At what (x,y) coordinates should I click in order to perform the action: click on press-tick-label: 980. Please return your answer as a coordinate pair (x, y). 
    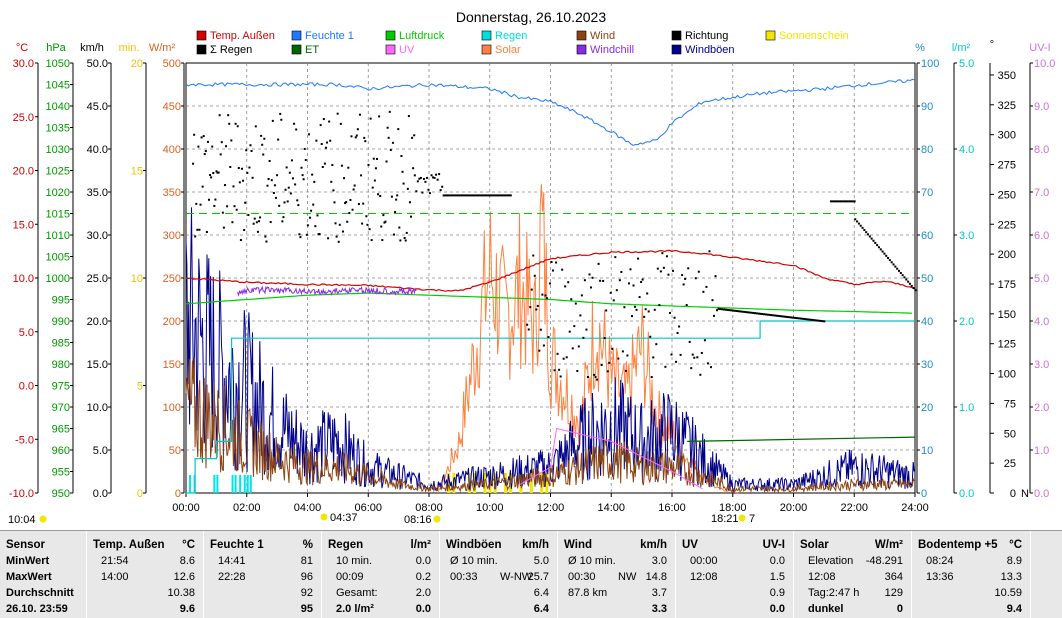
    Looking at the image, I should click on (61, 365).